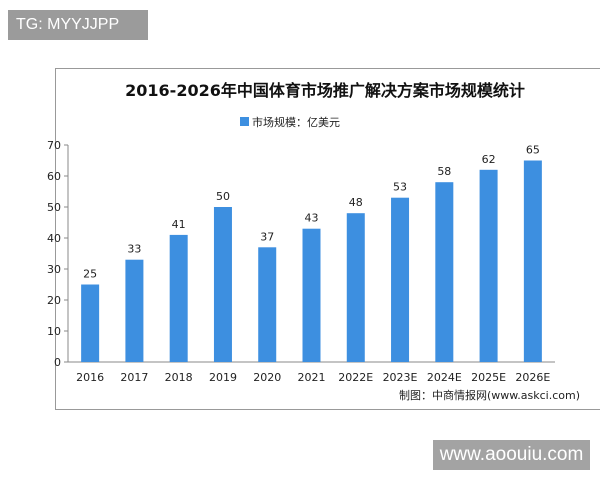 Image resolution: width=600 pixels, height=480 pixels. I want to click on data-label: 41, so click(179, 224).